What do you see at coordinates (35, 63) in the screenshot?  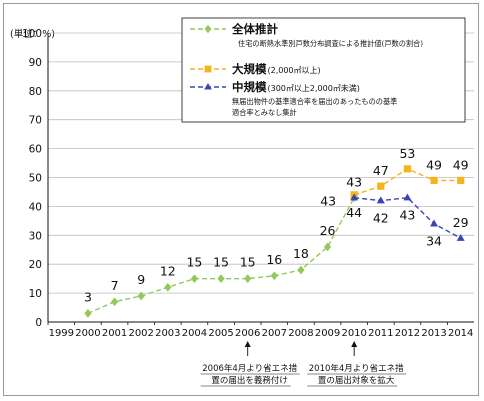 I see `y-tick-label: 90` at bounding box center [35, 63].